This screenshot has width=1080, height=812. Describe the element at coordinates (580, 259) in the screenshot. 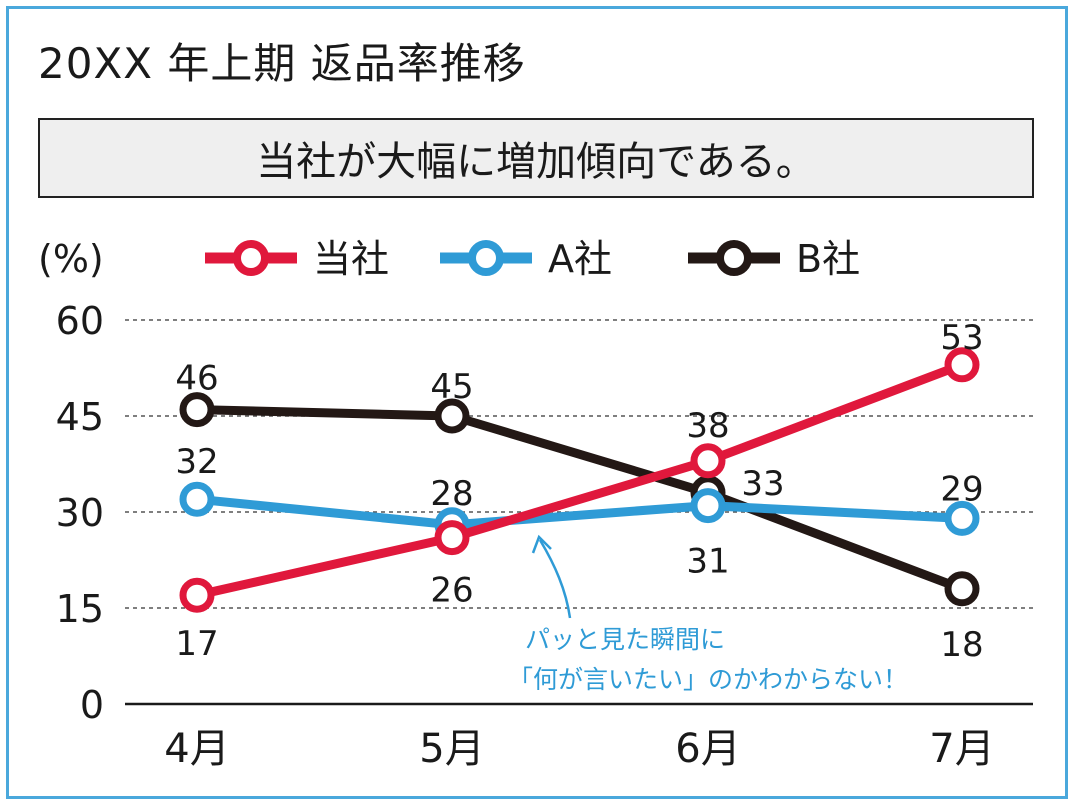

I see `legend-label-a: A社` at that location.